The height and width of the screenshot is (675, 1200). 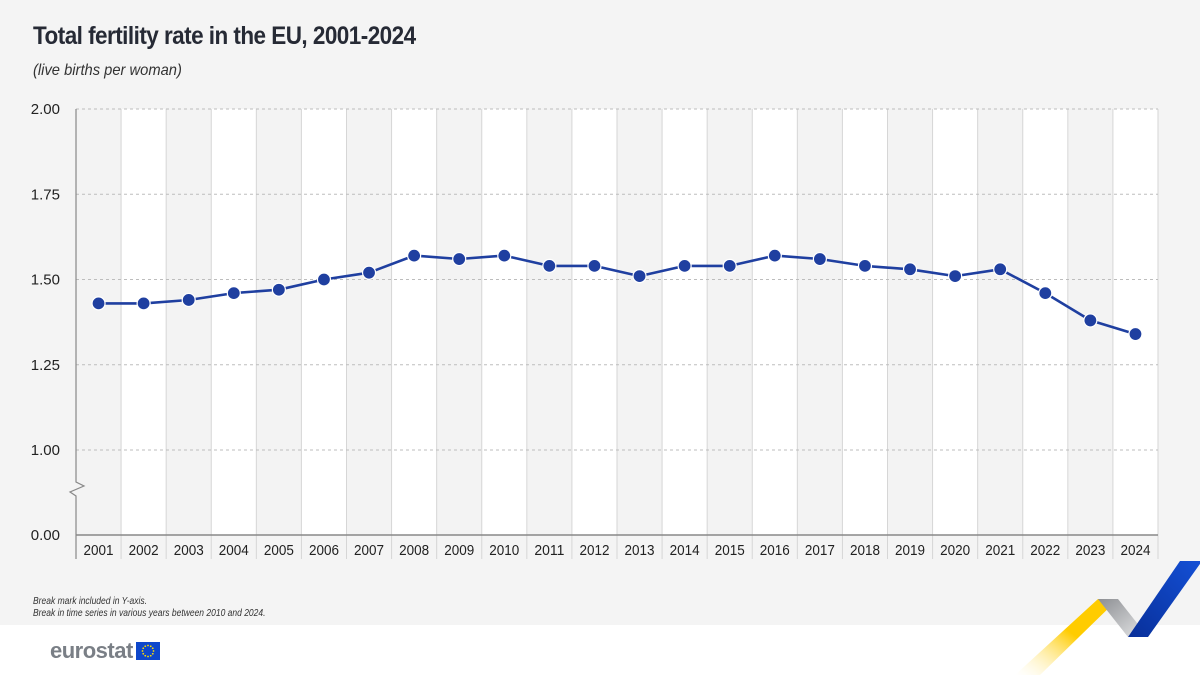 What do you see at coordinates (865, 551) in the screenshot?
I see `x-tick-label: 2018` at bounding box center [865, 551].